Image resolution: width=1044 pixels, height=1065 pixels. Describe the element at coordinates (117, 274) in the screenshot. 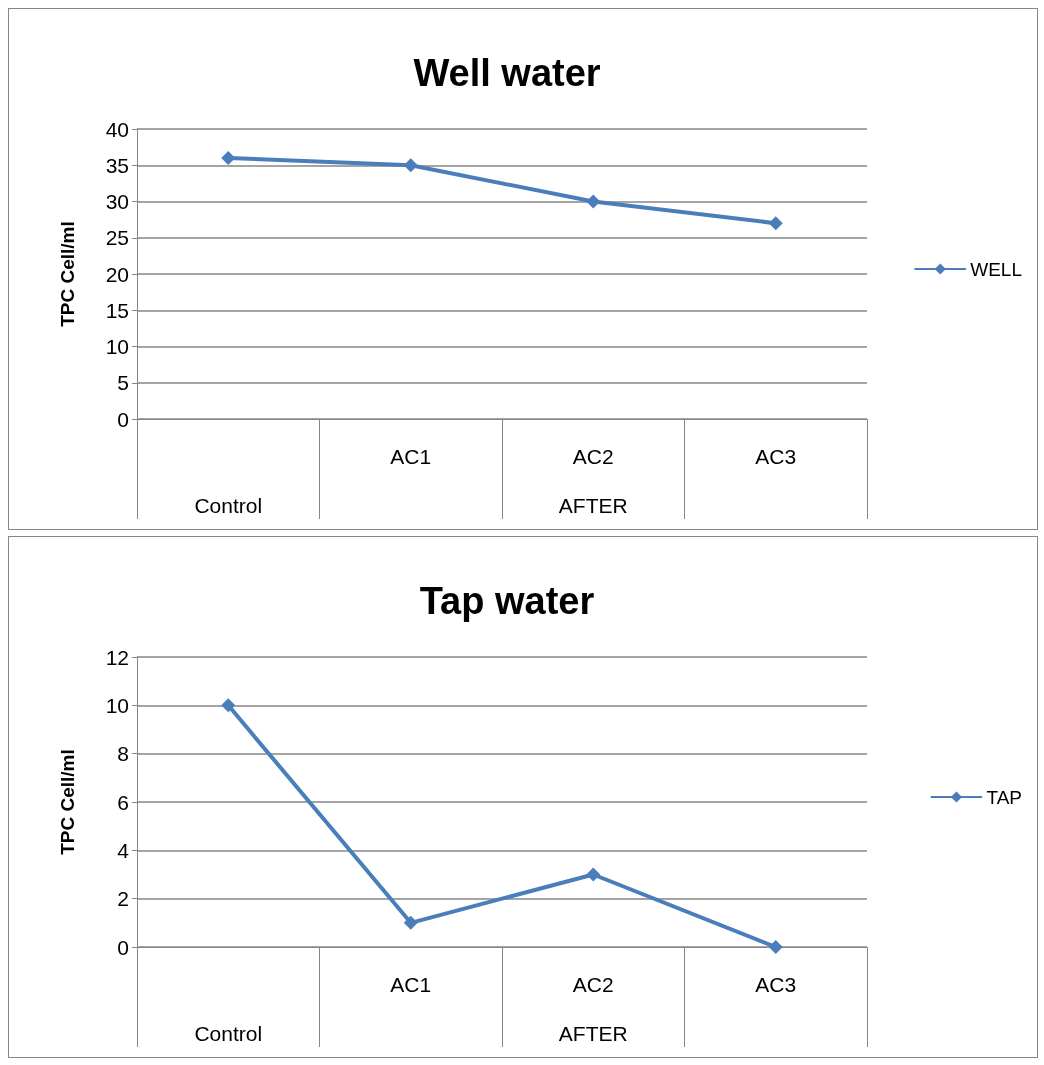

I see `y-tick-label: 20` at that location.